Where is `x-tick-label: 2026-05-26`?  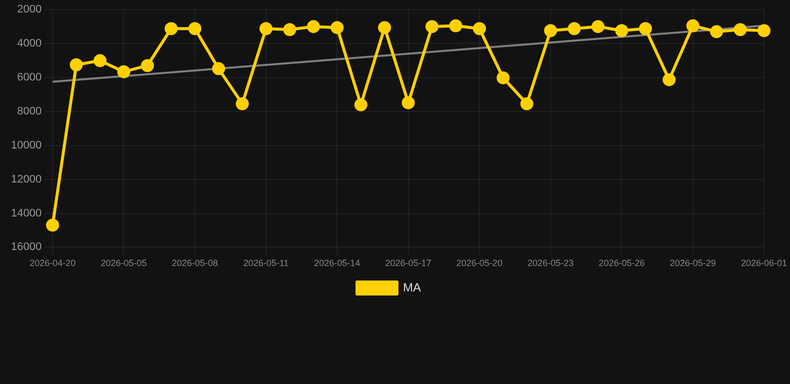
x-tick-label: 2026-05-26 is located at coordinates (621, 263).